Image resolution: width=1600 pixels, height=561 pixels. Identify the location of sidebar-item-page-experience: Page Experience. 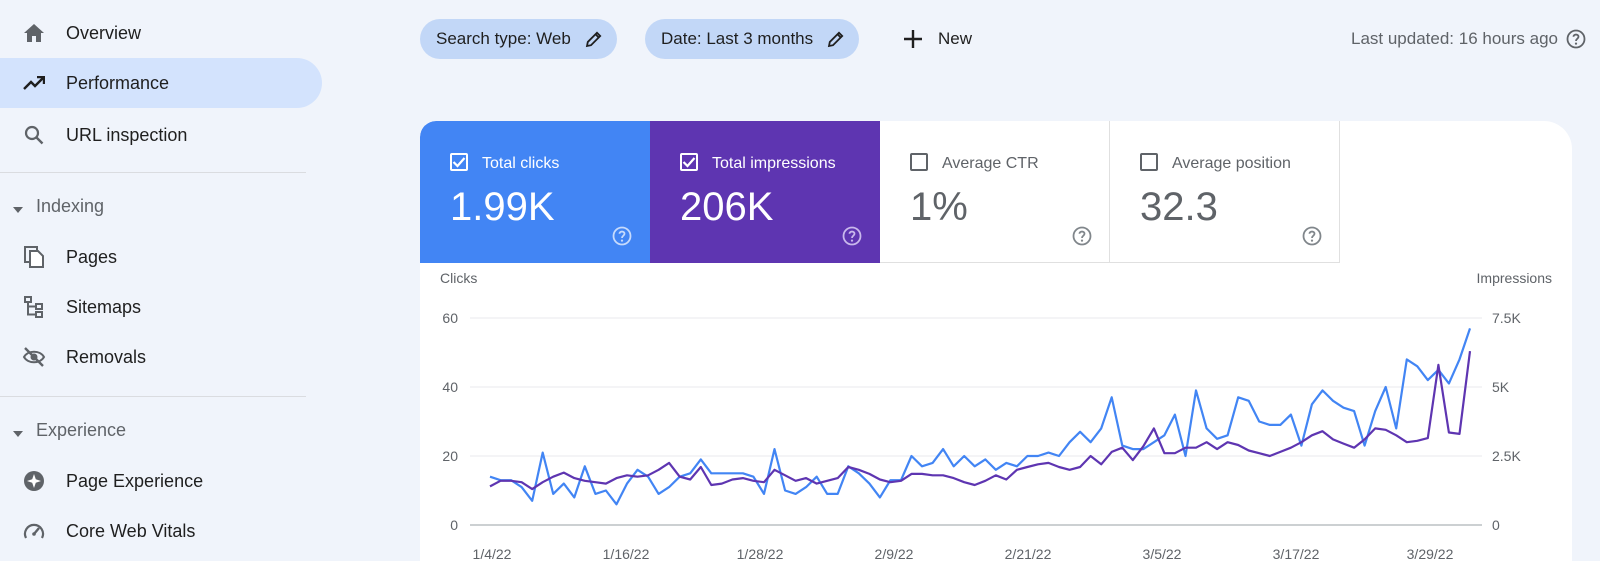
(161, 481).